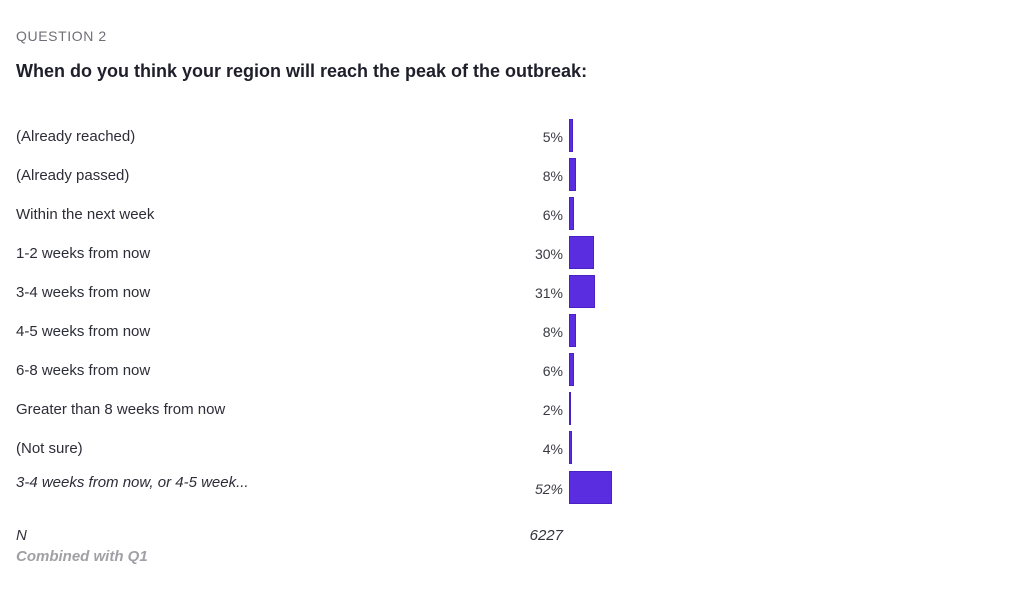 The height and width of the screenshot is (595, 1024). I want to click on value-label: 4%, so click(552, 449).